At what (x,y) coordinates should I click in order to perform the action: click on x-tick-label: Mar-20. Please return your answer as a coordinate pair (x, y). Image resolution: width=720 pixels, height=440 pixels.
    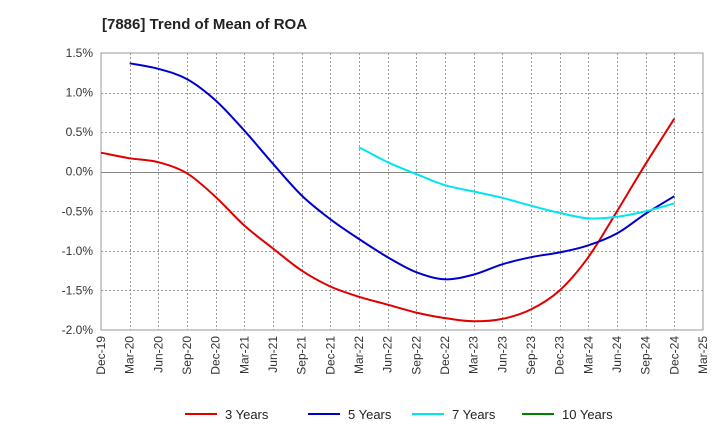
    Looking at the image, I should click on (130, 355).